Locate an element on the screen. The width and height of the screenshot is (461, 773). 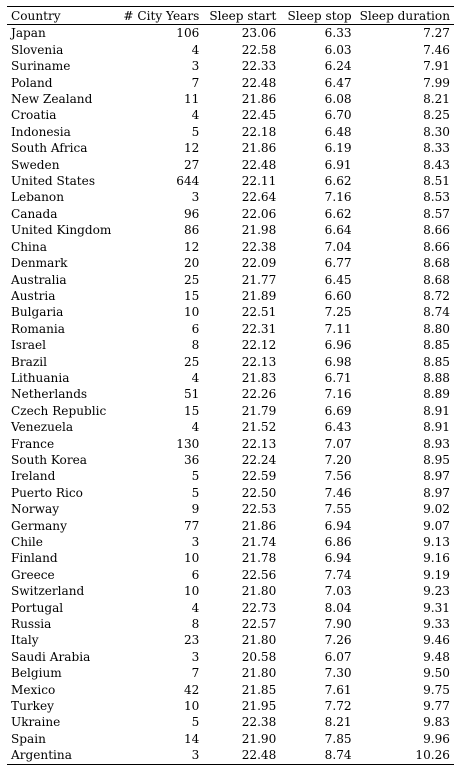
table-row: Argentina 3 22.48 8.74 10.26 is located at coordinates (230, 756).